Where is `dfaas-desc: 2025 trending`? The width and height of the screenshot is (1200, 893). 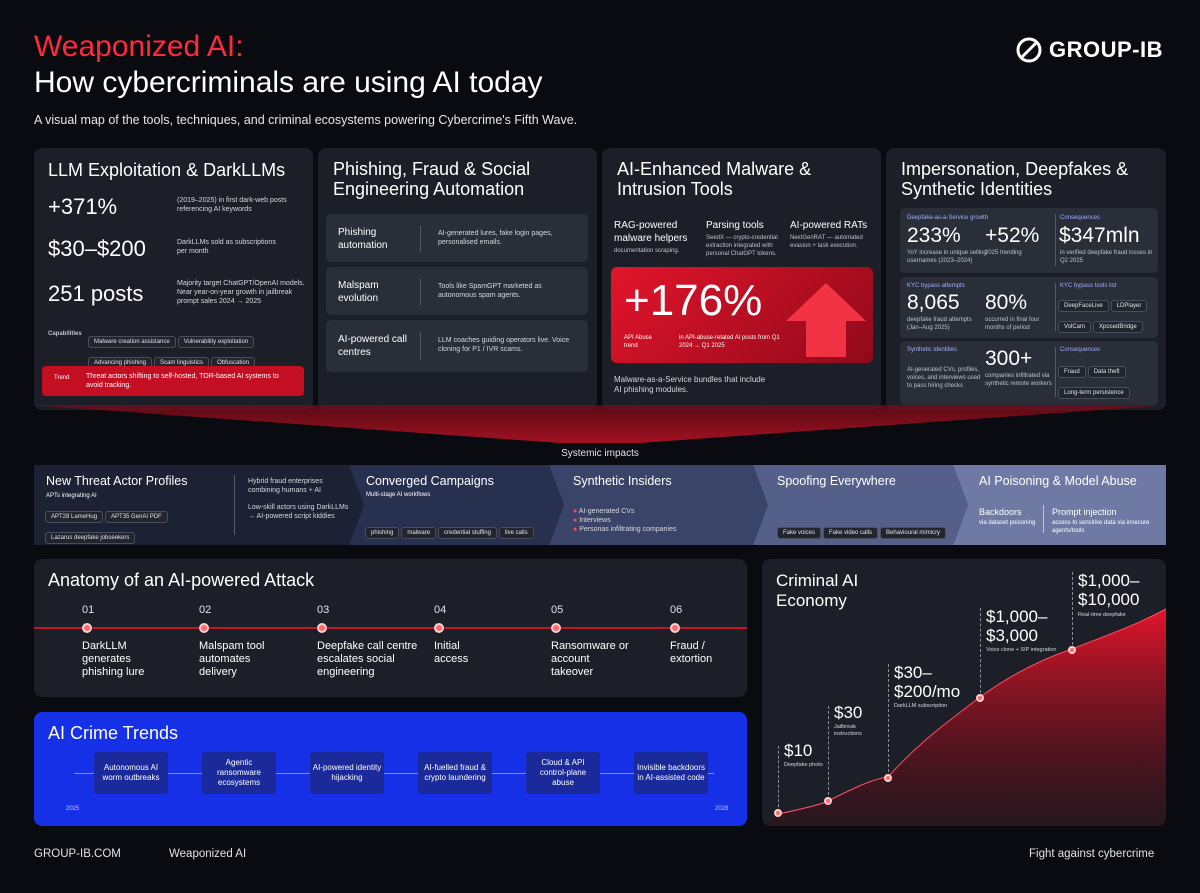
dfaas-desc: 2025 trending is located at coordinates (1003, 253).